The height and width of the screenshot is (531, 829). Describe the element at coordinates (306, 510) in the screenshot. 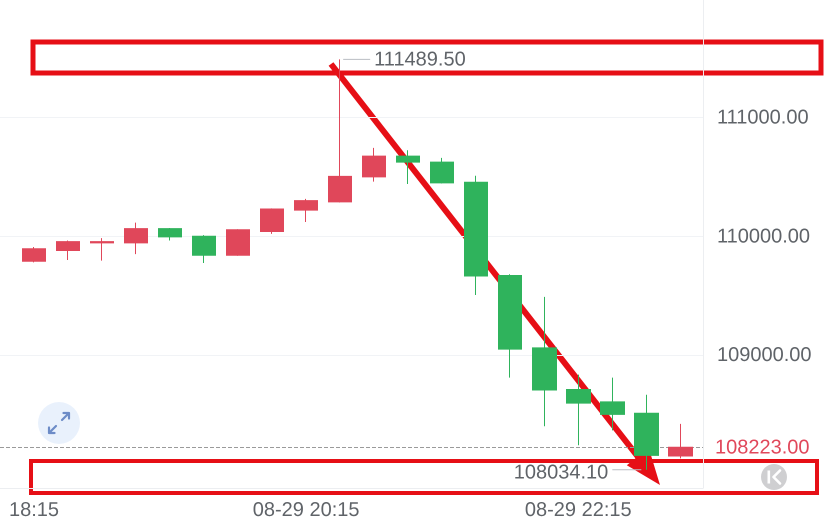

I see `x-tick-label: 08-29 20:15` at that location.